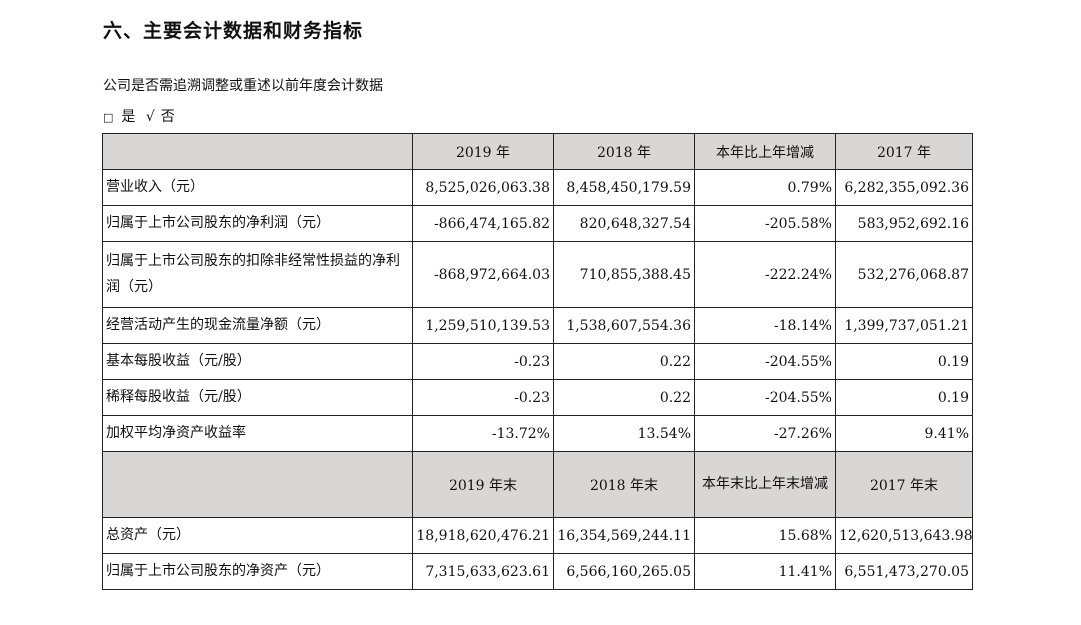  Describe the element at coordinates (765, 433) in the screenshot. I see `value-change: -27.26%` at that location.